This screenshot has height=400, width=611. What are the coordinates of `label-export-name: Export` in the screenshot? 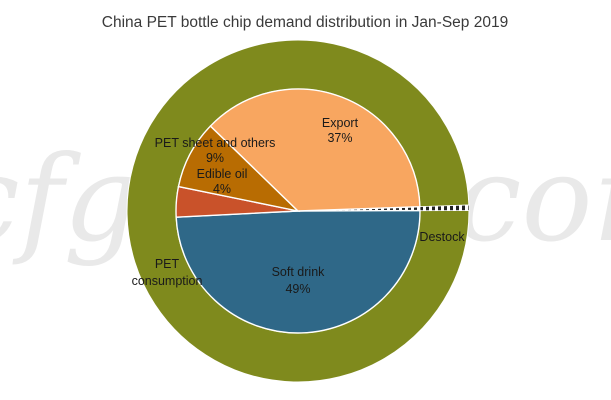 It's located at (340, 123).